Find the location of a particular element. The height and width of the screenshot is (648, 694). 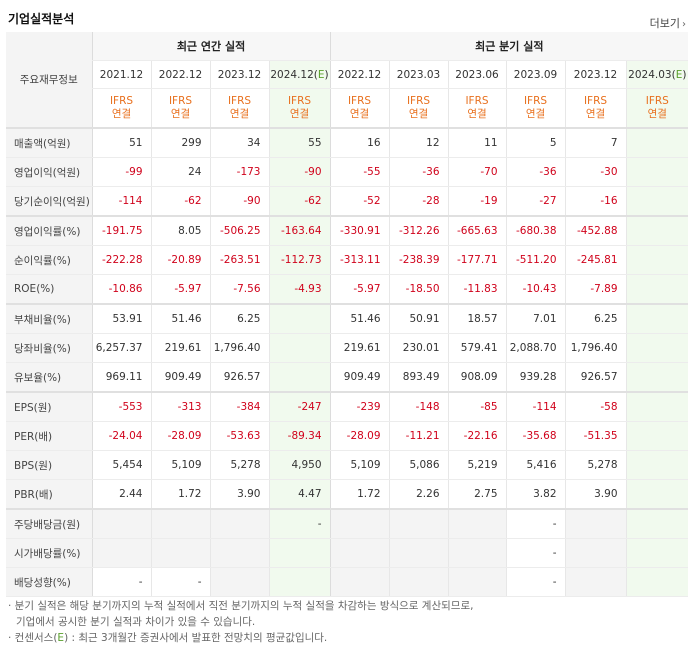

table-cell: 50.91 is located at coordinates (418, 318).